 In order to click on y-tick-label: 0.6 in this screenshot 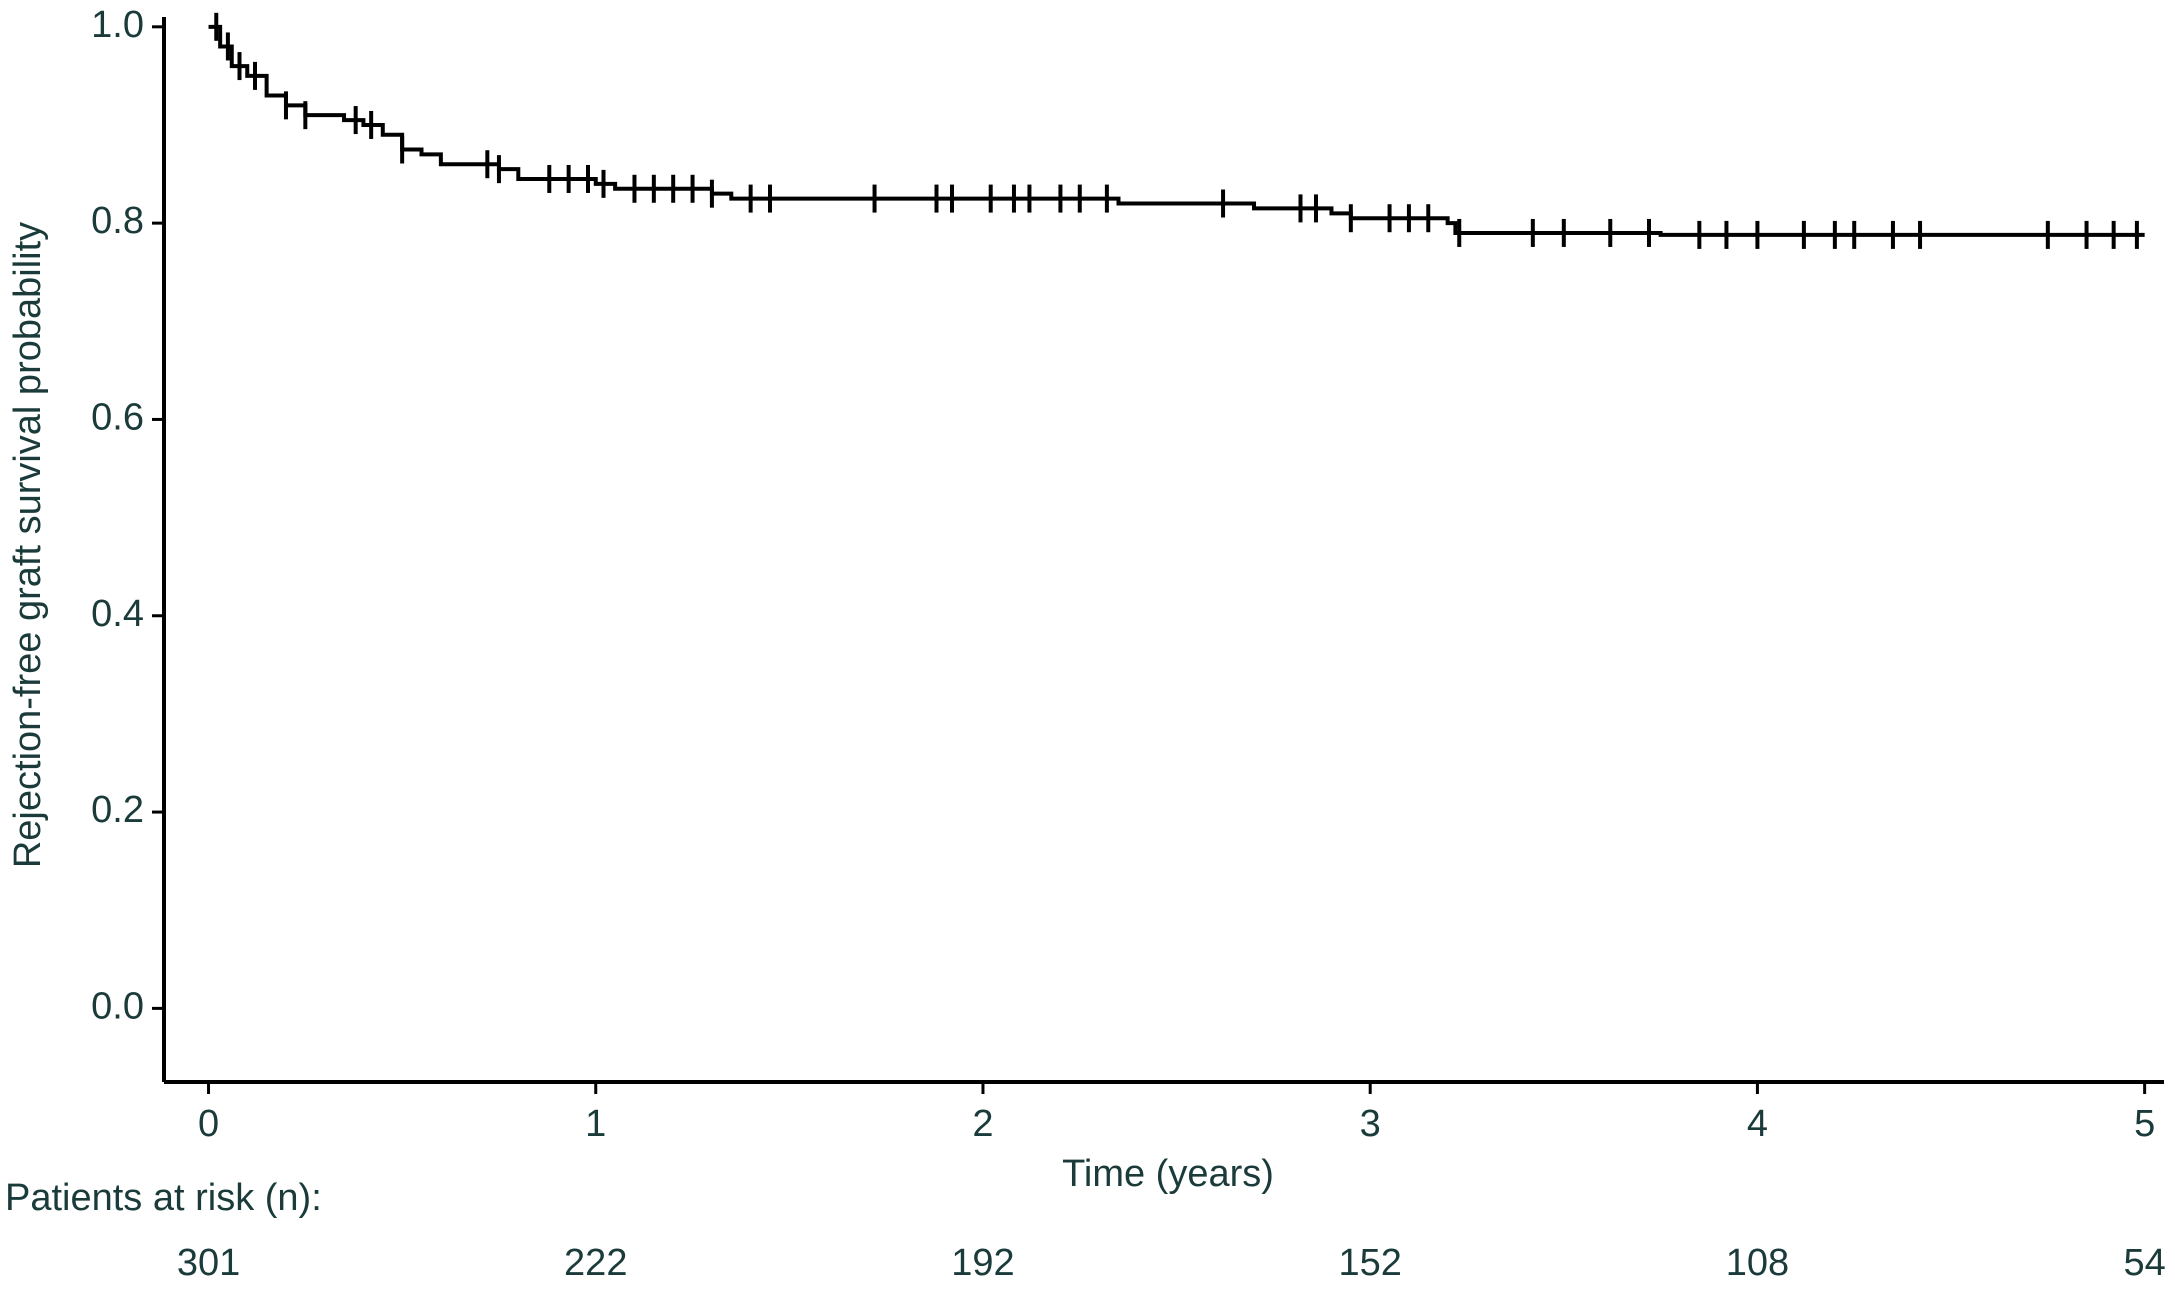, I will do `click(117, 417)`.